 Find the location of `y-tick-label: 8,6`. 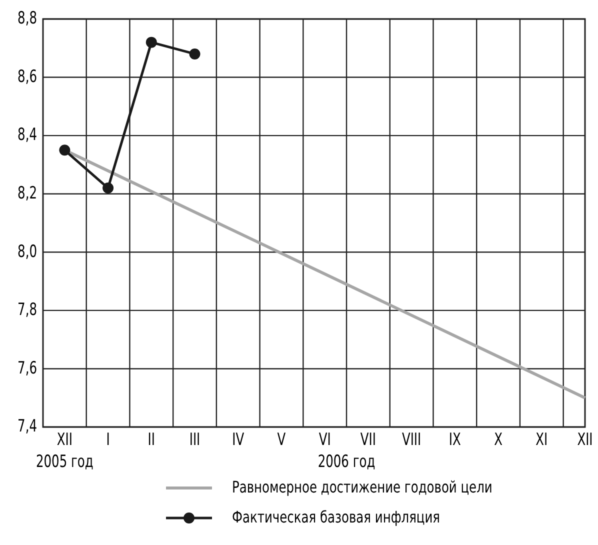

y-tick-label: 8,6 is located at coordinates (27, 76).